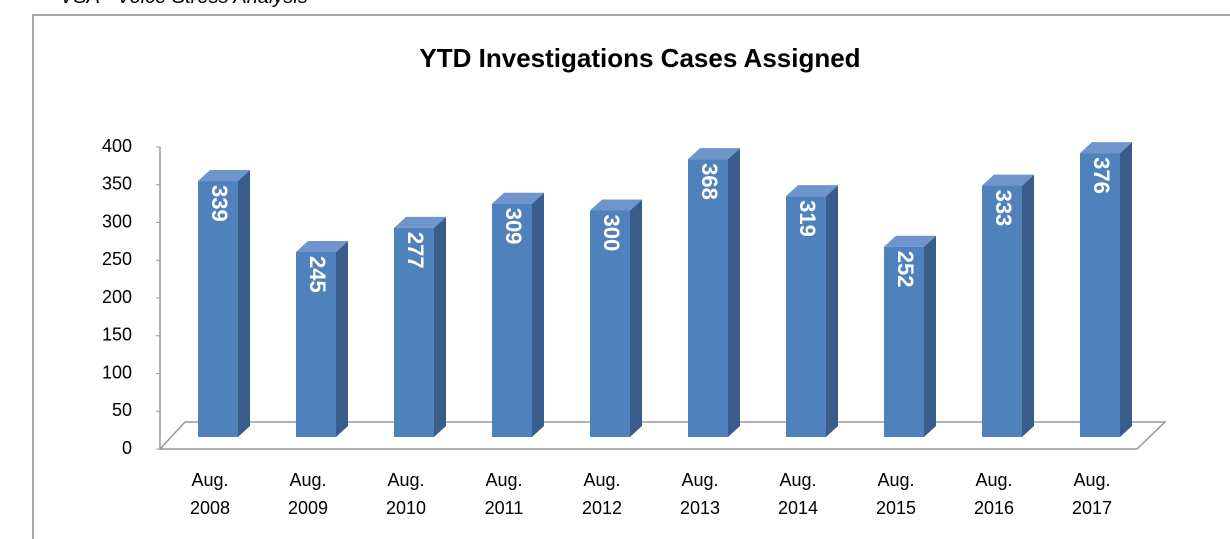  I want to click on y-tick-label: 350, so click(117, 184).